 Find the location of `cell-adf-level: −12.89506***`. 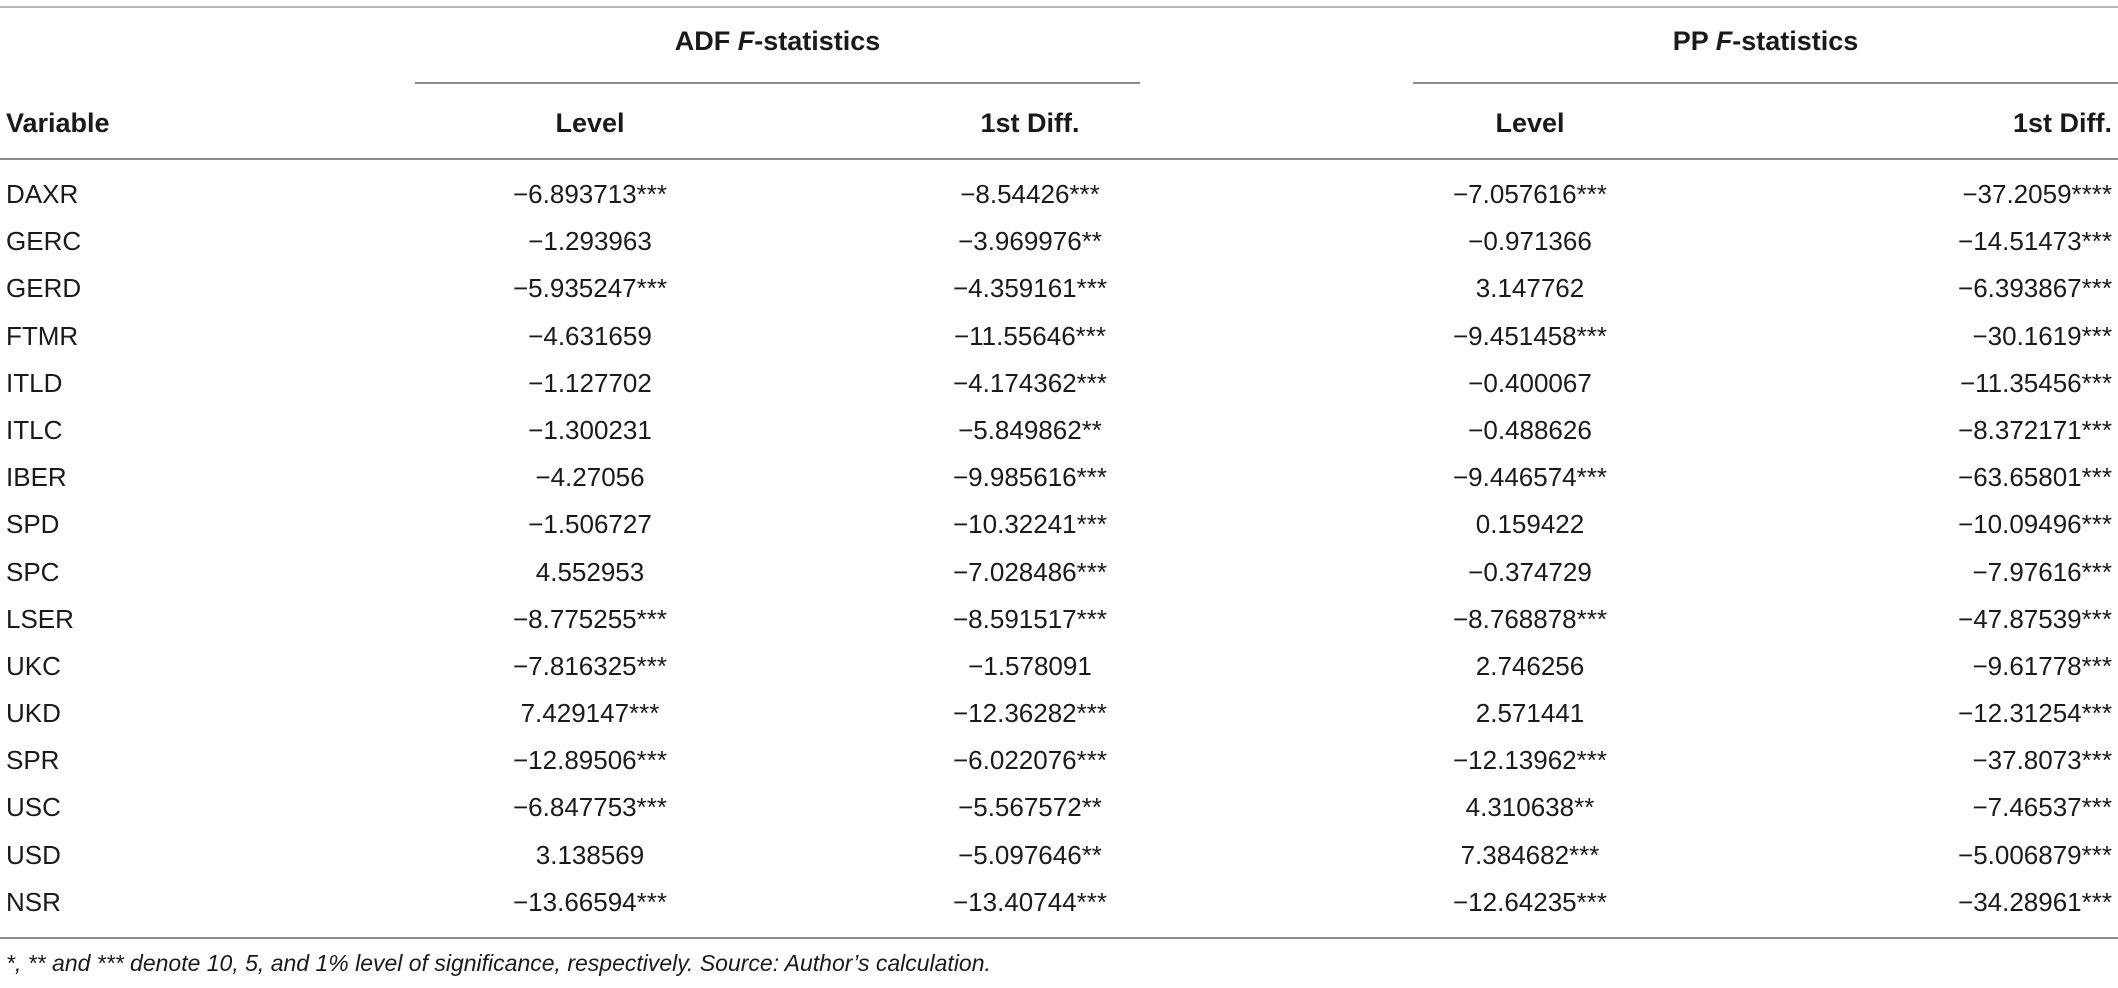

cell-adf-level: −12.89506*** is located at coordinates (590, 760).